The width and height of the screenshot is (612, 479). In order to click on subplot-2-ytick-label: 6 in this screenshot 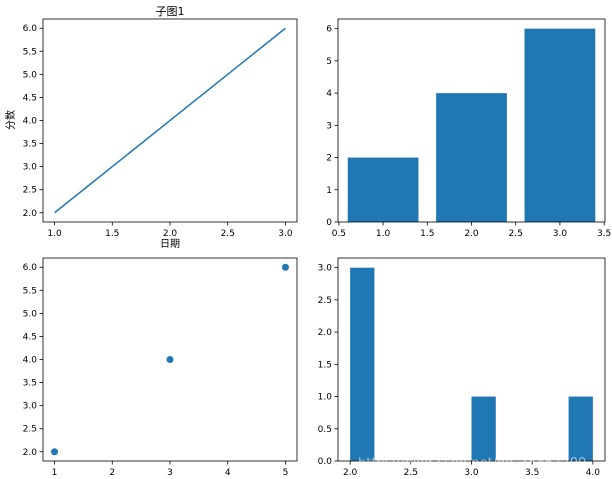, I will do `click(329, 30)`.